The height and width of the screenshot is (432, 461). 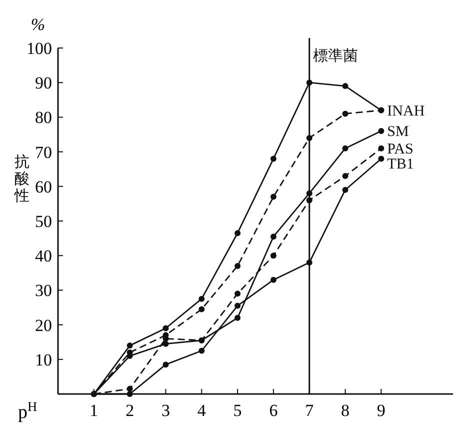 I want to click on x-axis-title: p$^{H}$, so click(x=28, y=410).